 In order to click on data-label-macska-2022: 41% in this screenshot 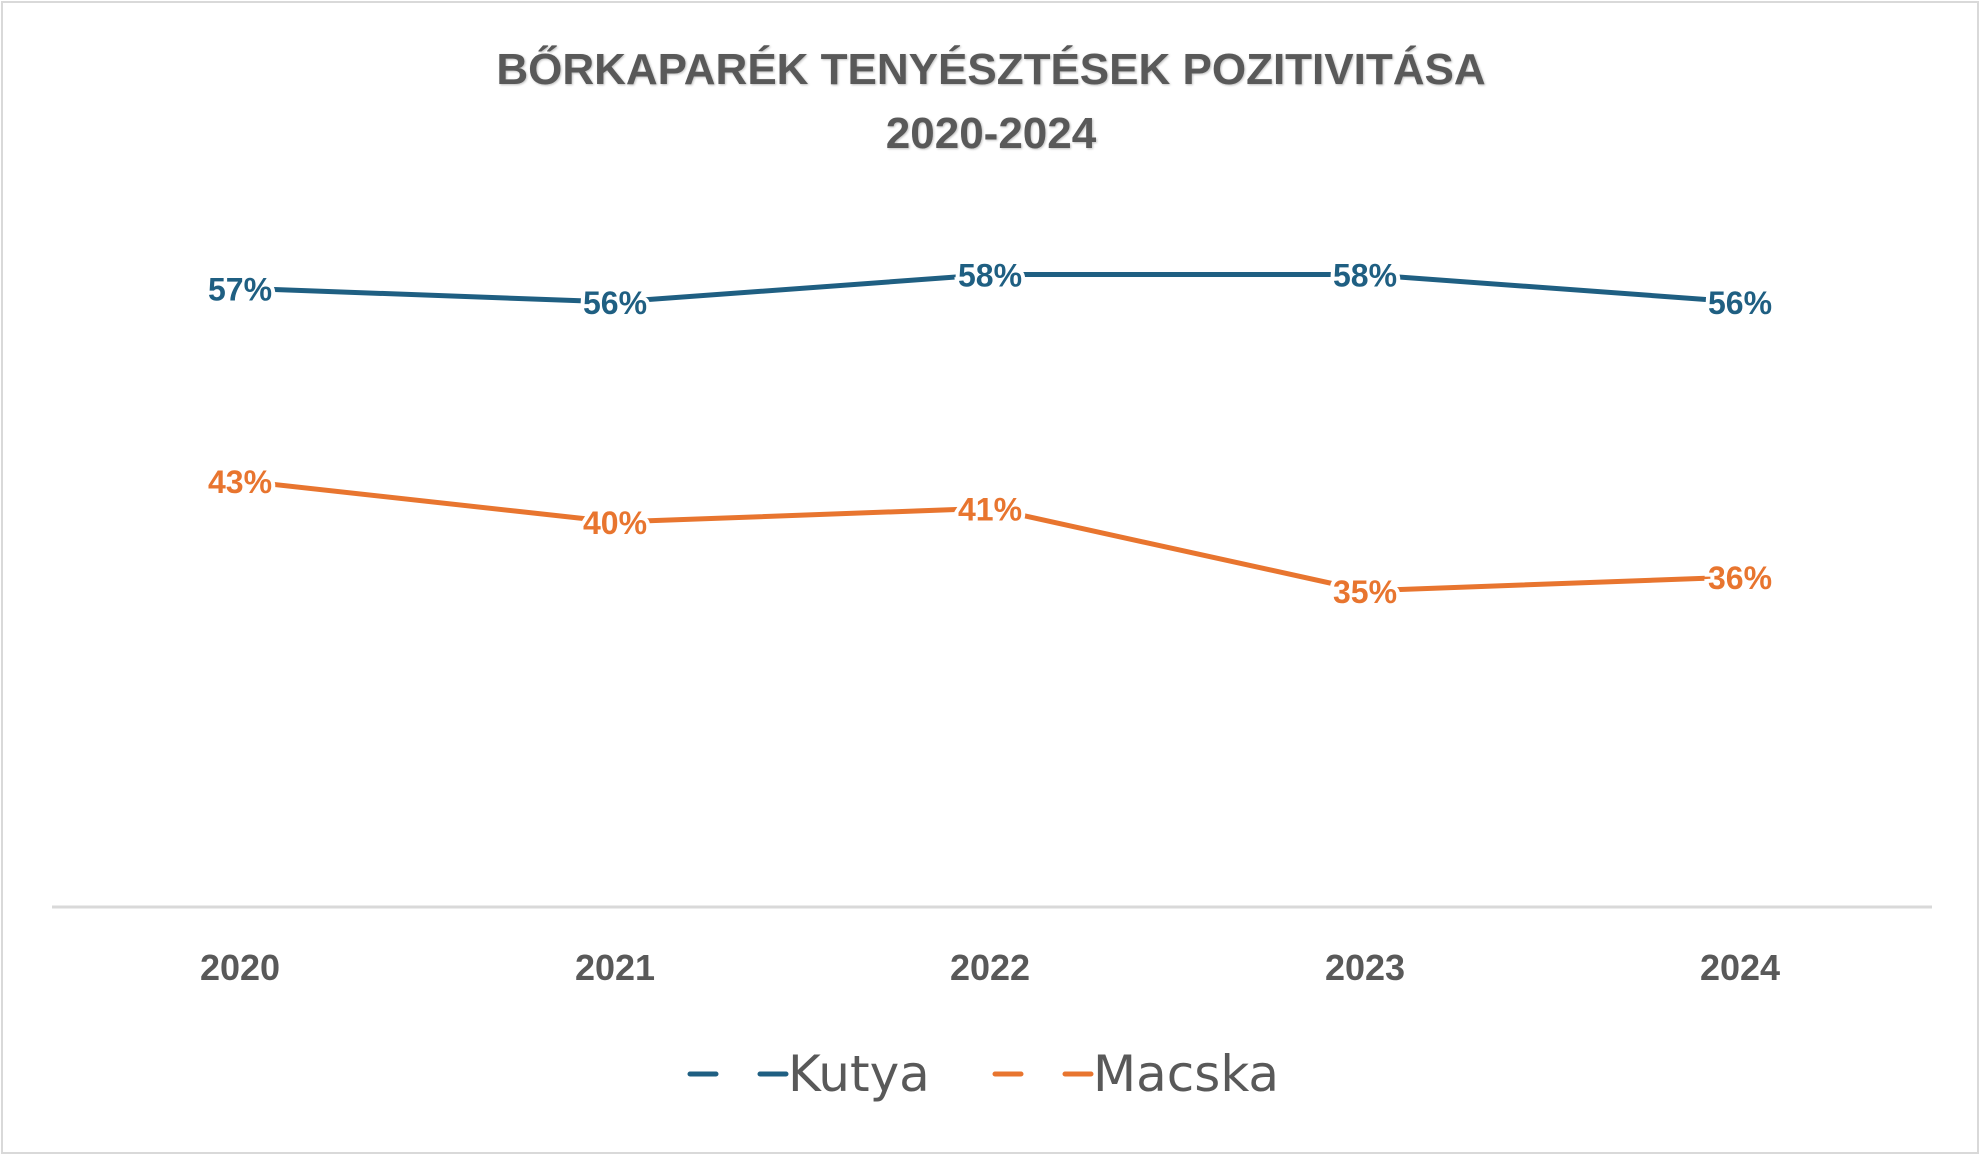, I will do `click(990, 509)`.